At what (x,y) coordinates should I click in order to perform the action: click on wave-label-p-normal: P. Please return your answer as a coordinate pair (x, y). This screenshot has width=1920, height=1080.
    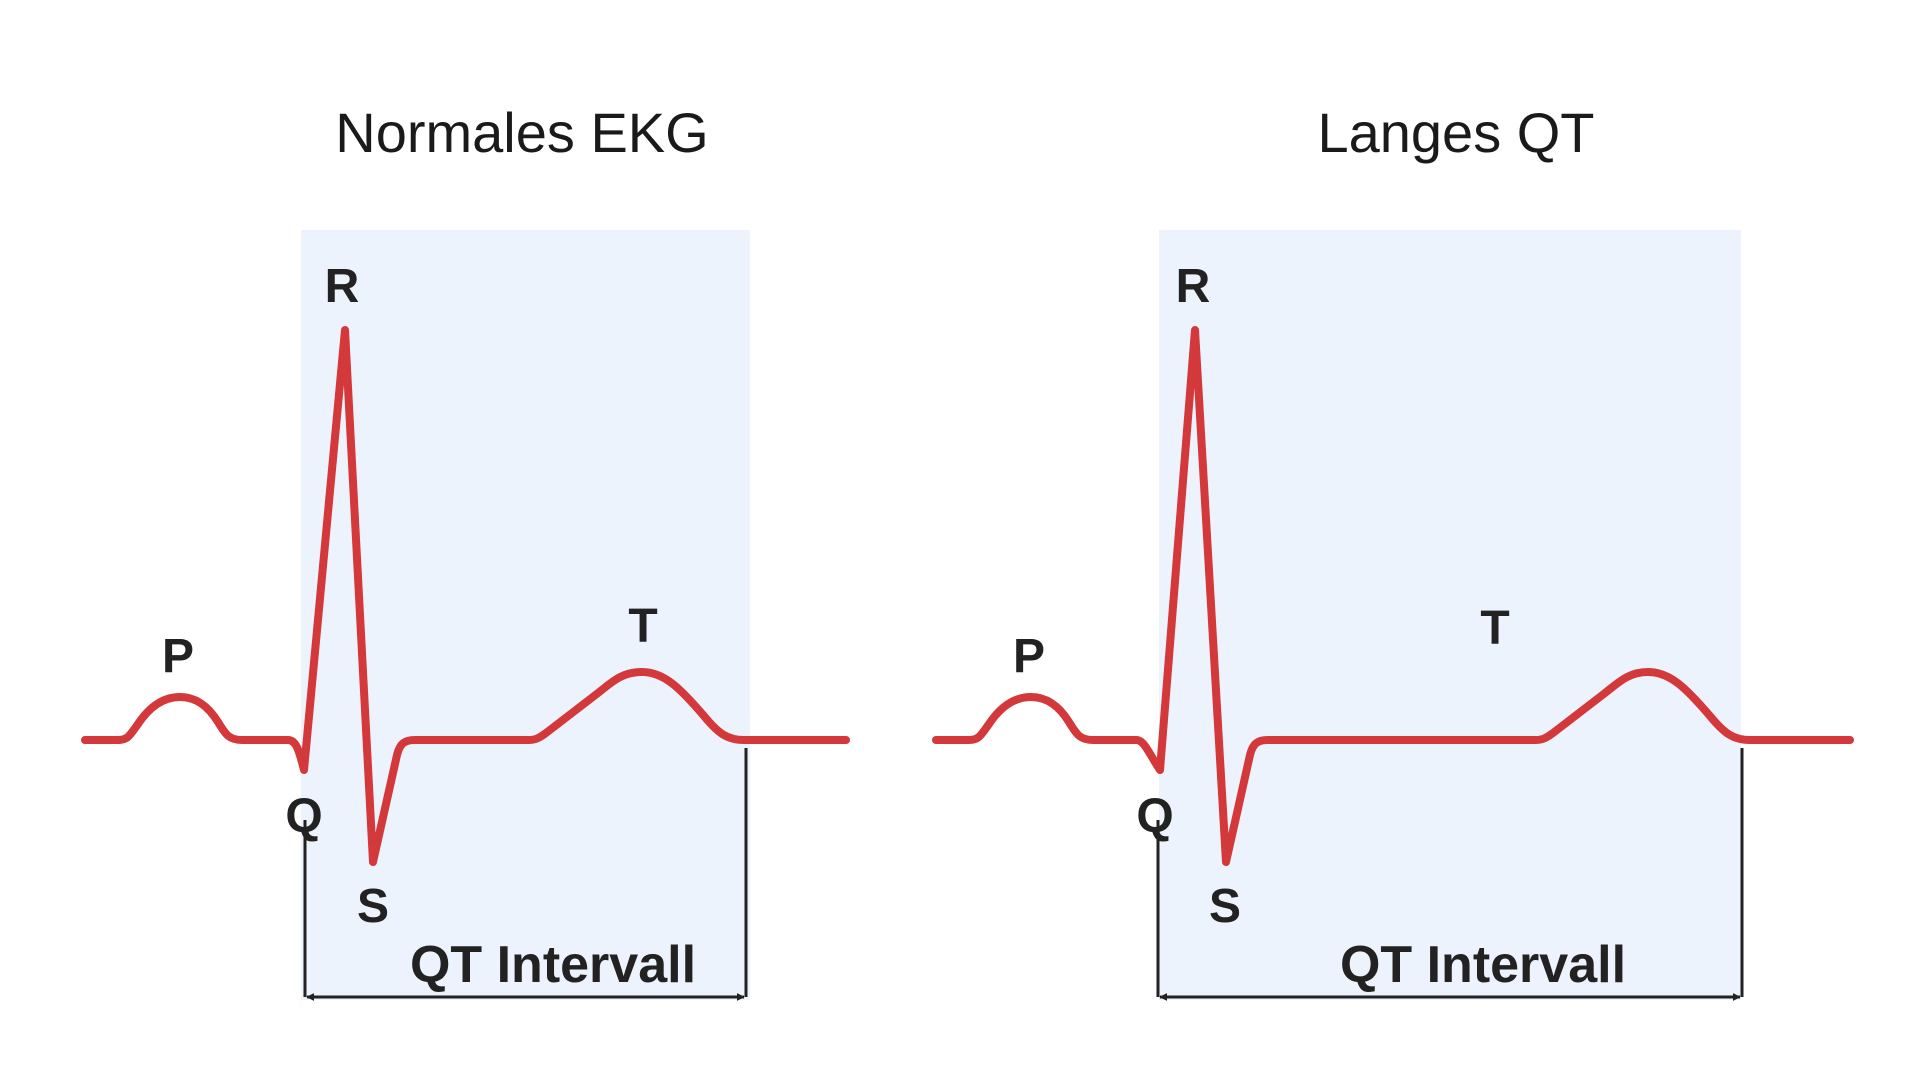
    Looking at the image, I should click on (178, 656).